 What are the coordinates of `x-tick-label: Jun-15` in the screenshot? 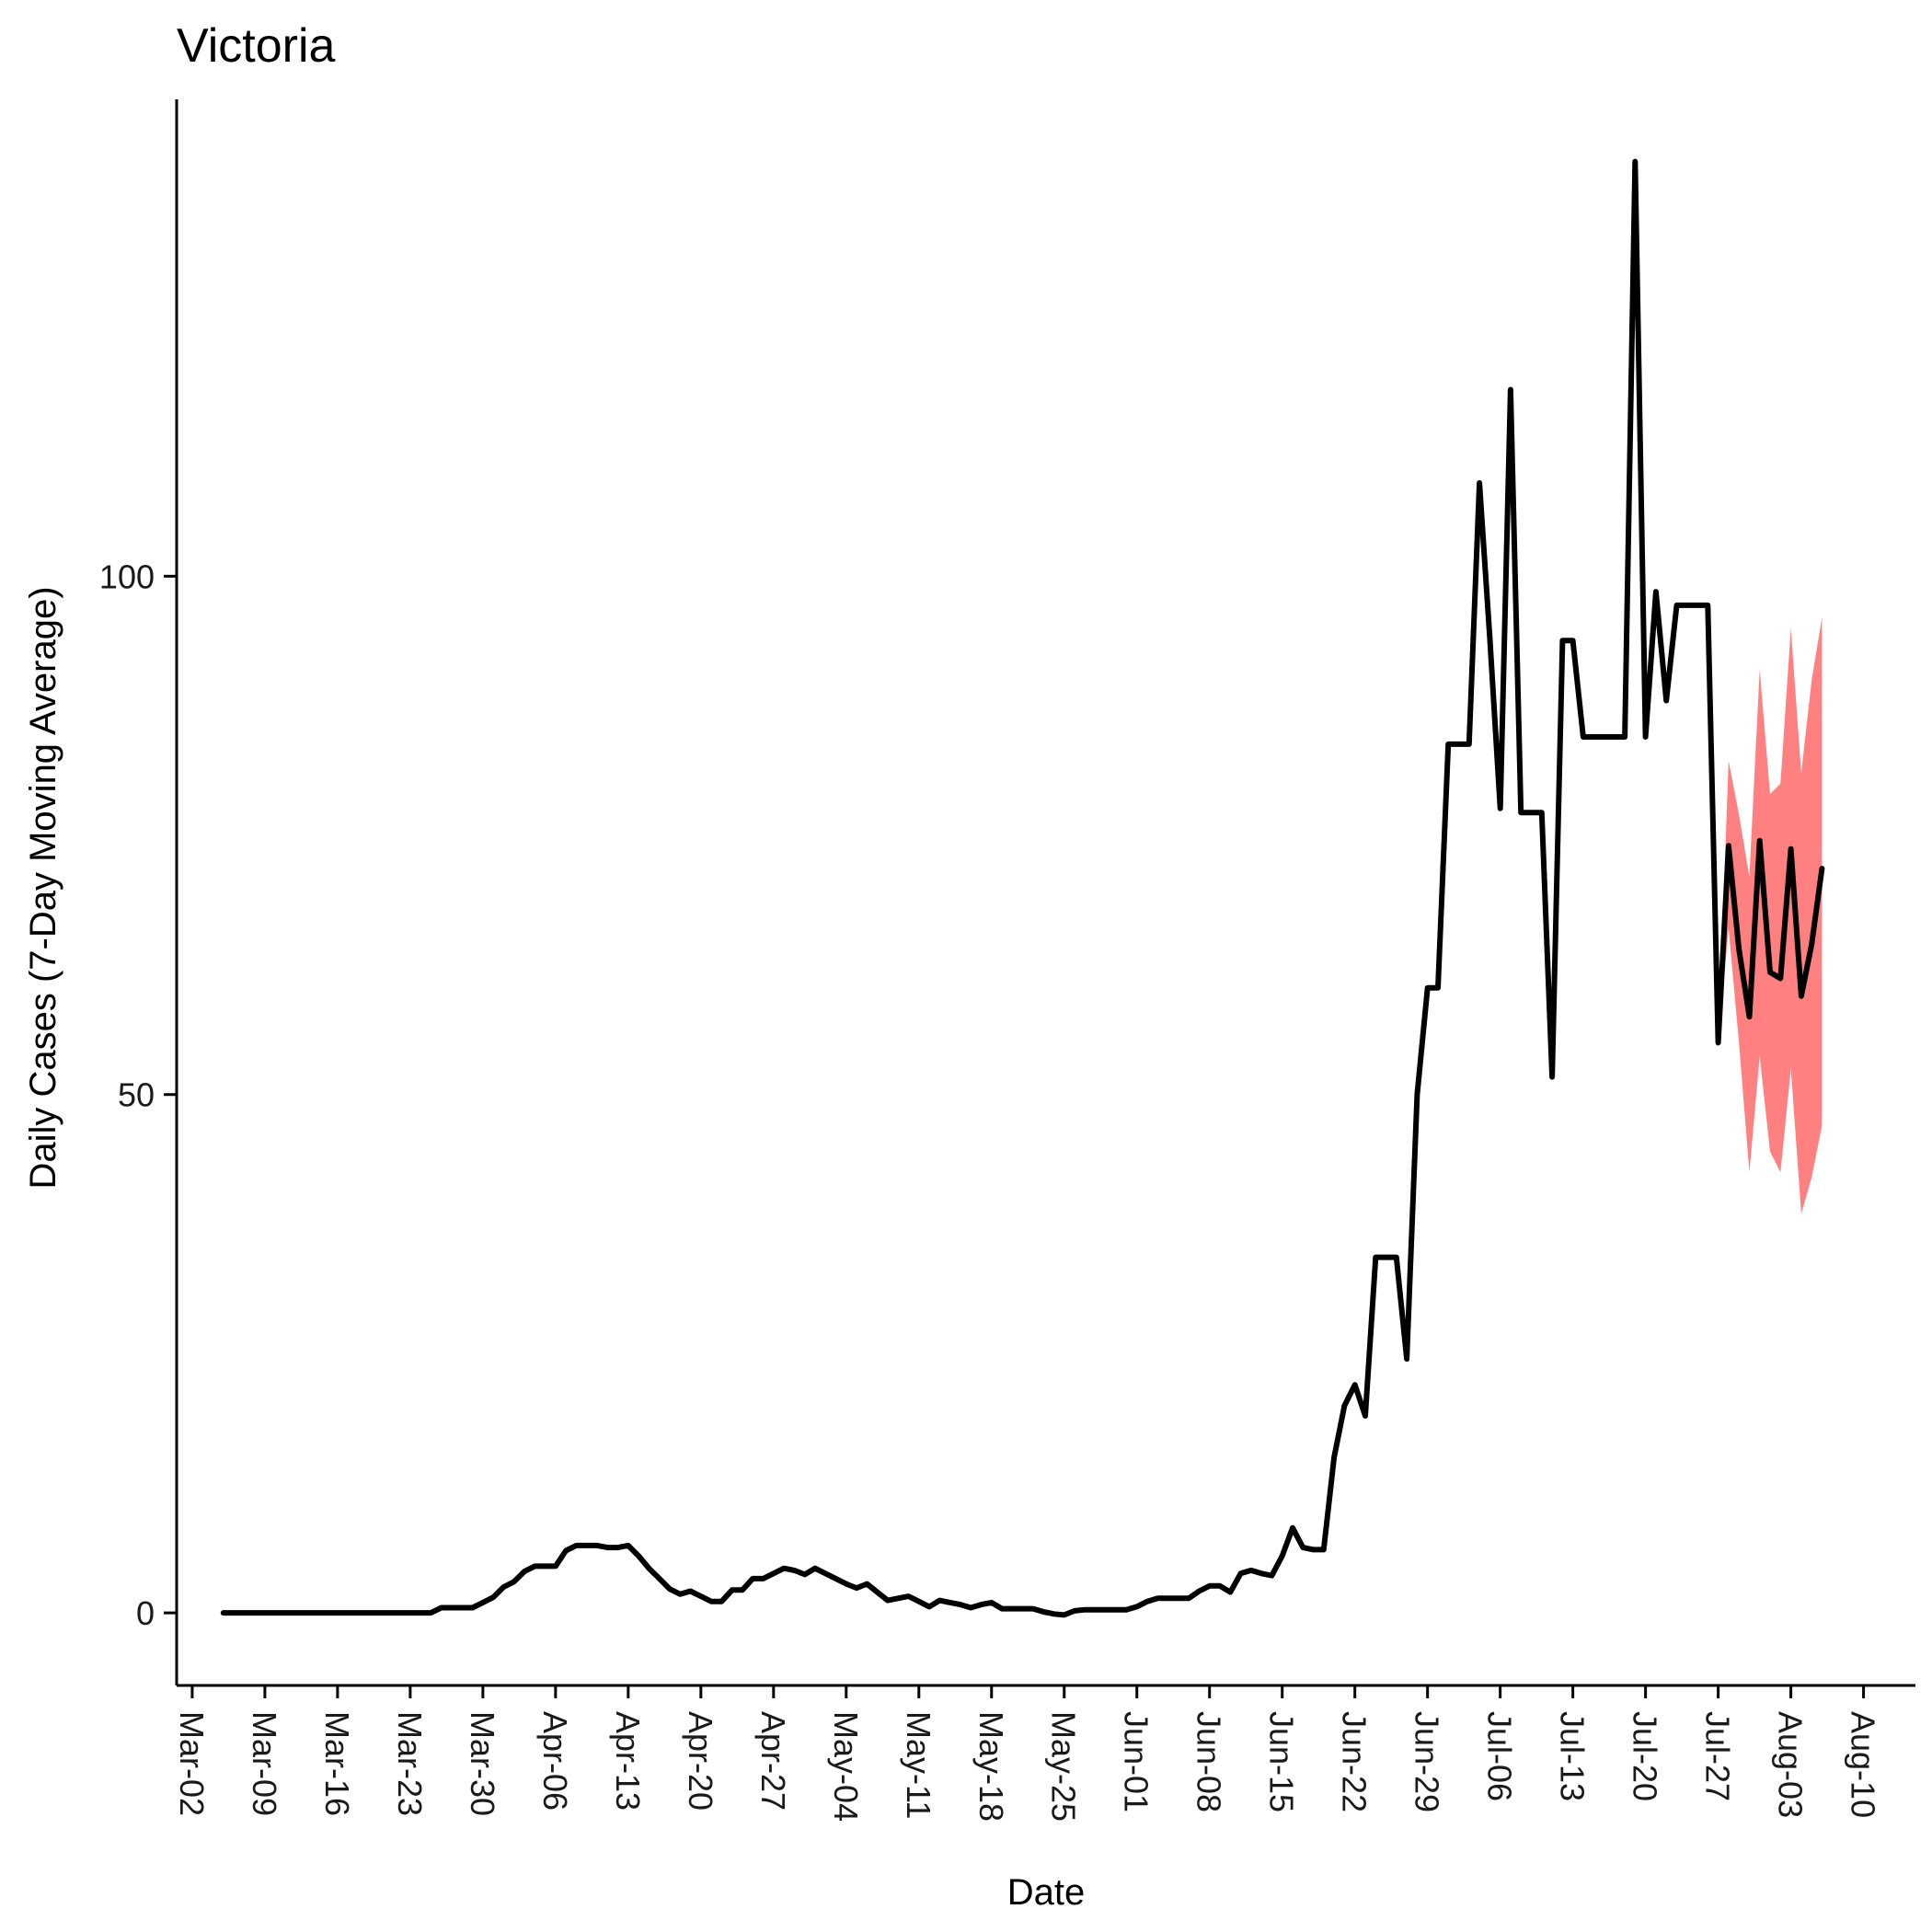 It's located at (1282, 1761).